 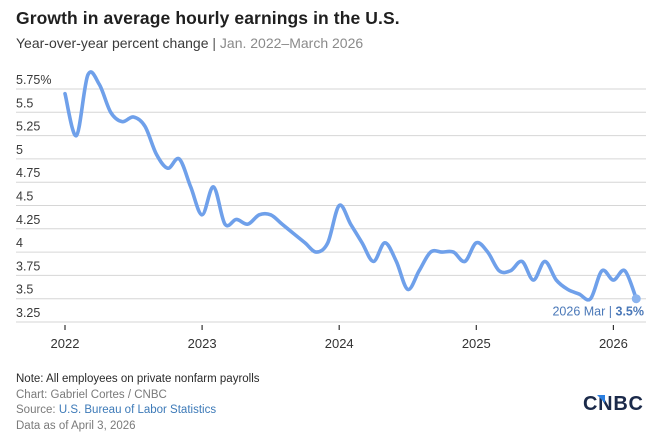 I want to click on endpoint-marker, so click(x=636, y=299).